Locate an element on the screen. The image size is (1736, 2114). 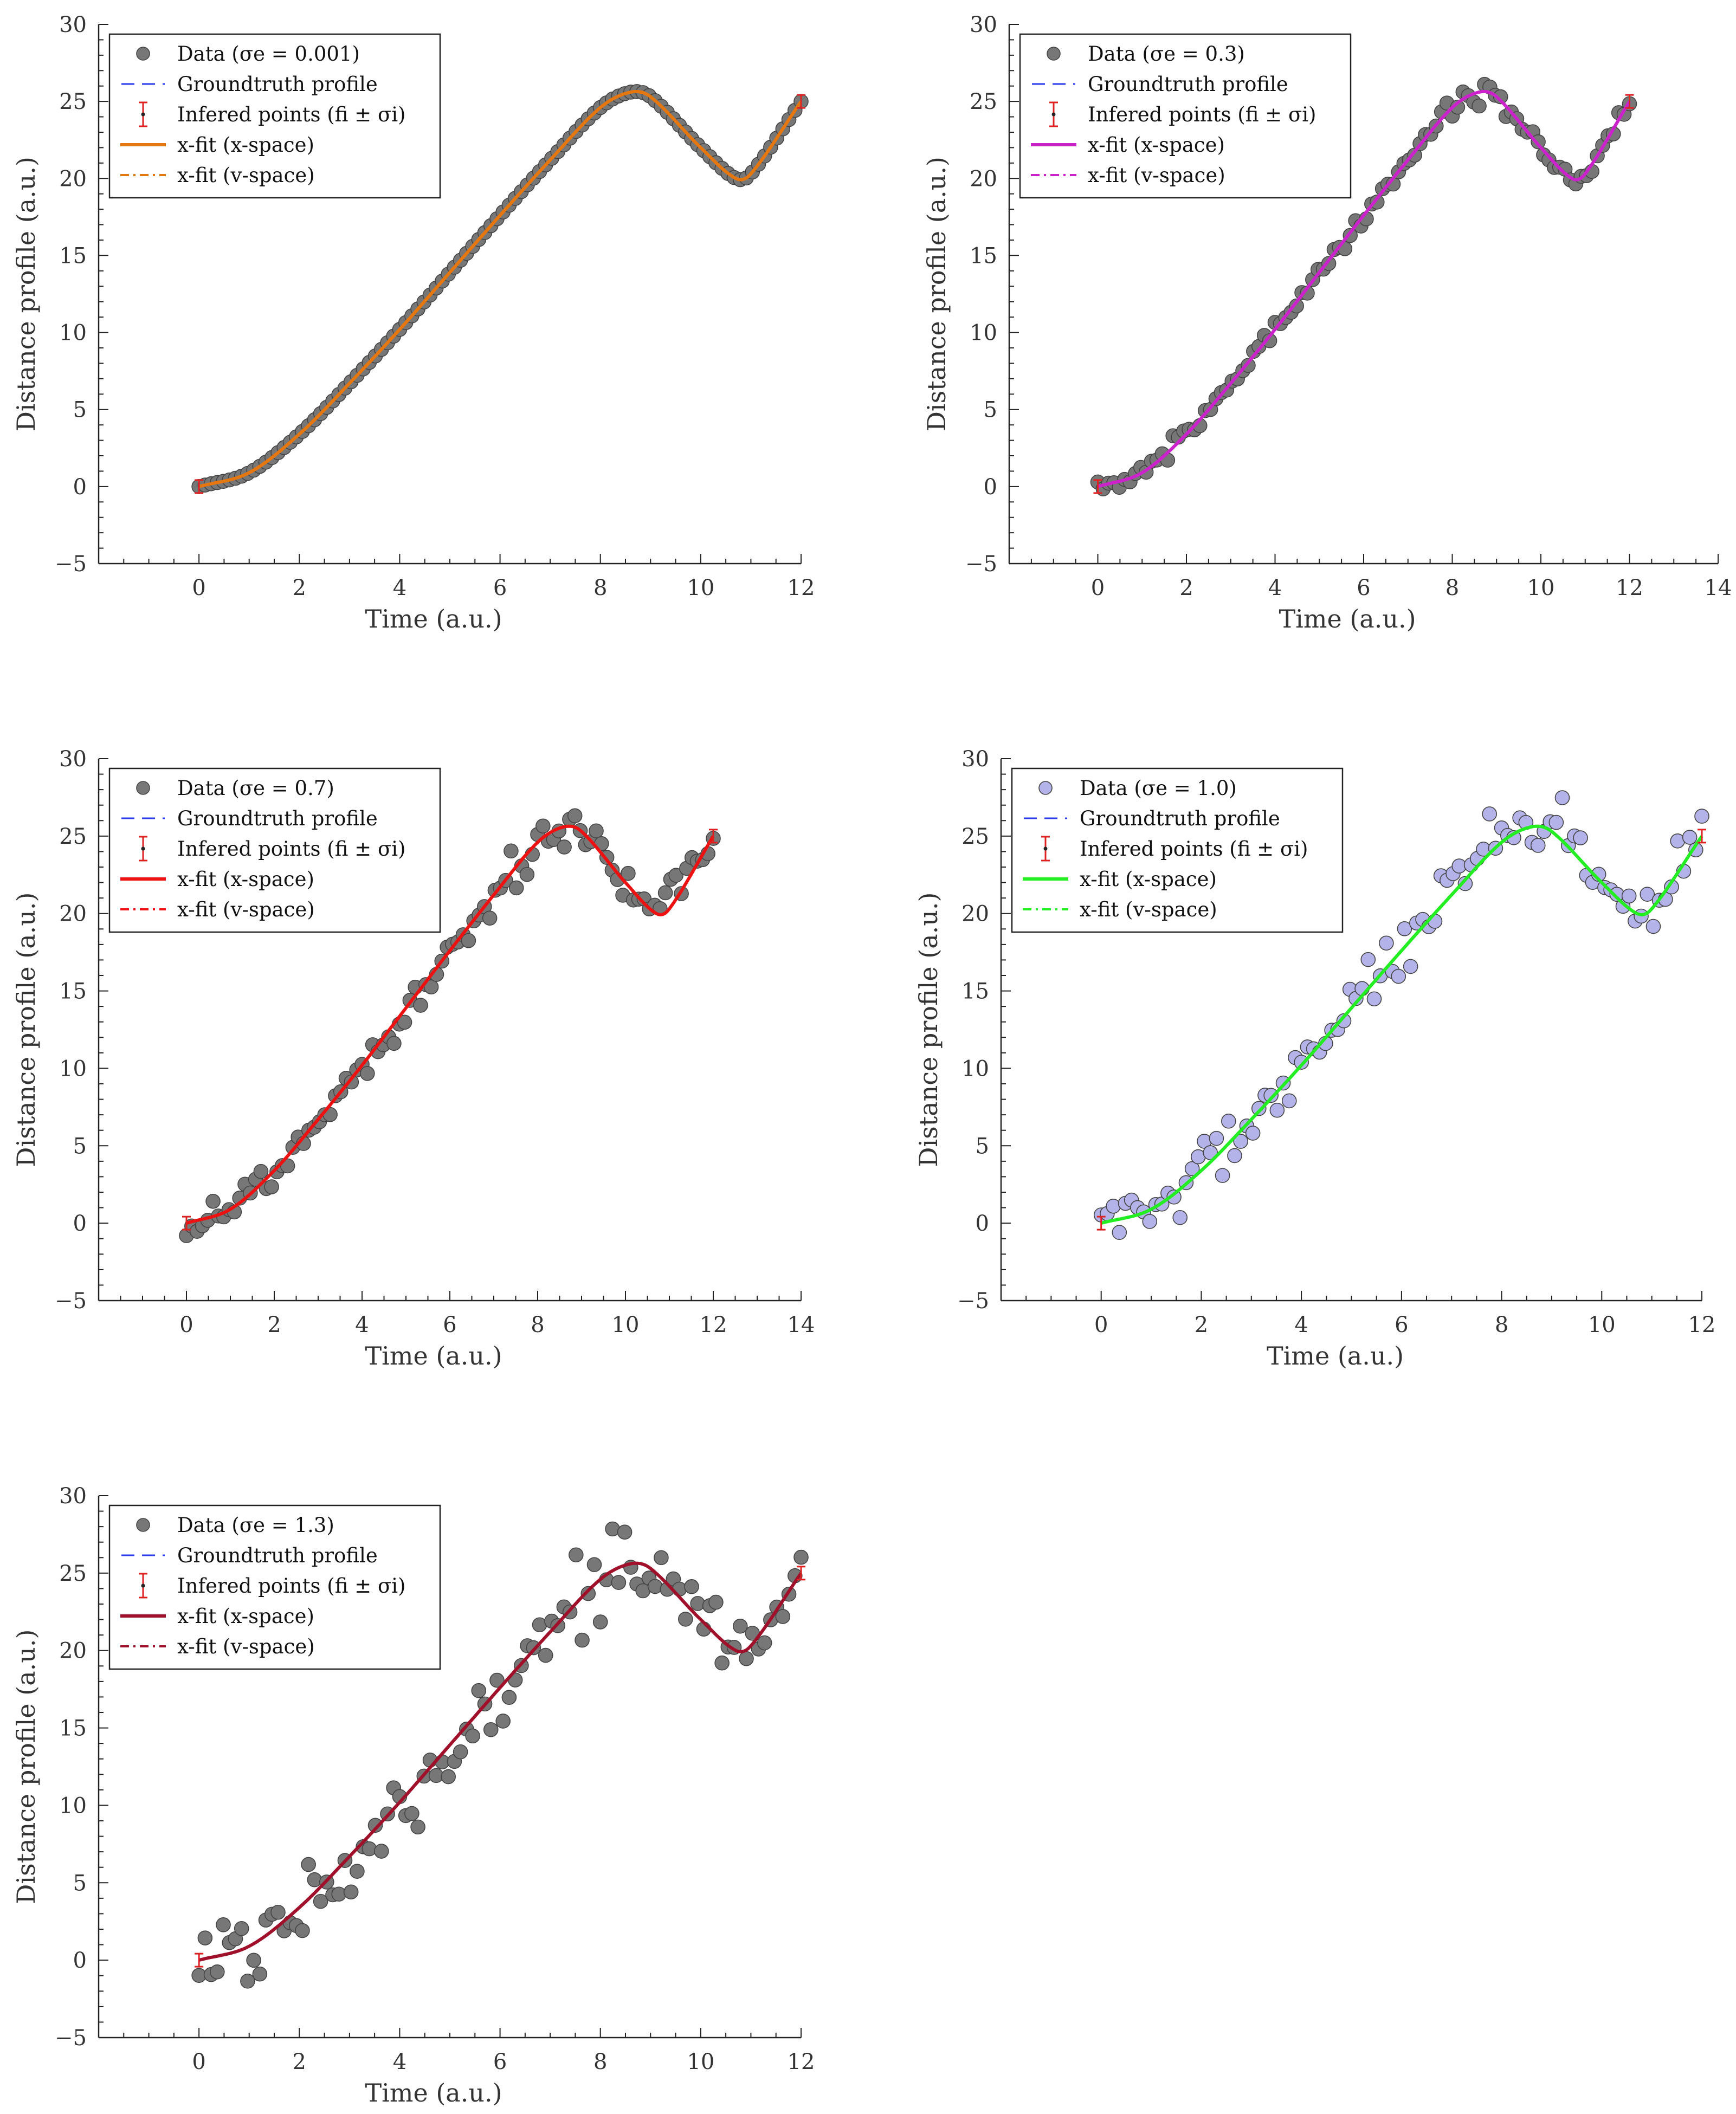
y-tick-label: 25 is located at coordinates (73, 836).